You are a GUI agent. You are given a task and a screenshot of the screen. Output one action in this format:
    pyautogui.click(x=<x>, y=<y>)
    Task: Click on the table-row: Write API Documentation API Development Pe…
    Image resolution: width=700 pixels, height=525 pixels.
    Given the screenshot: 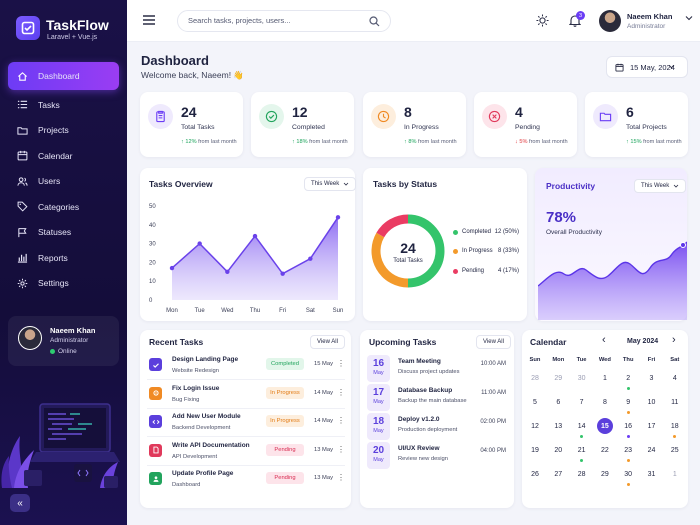 What is the action you would take?
    pyautogui.click(x=246, y=455)
    